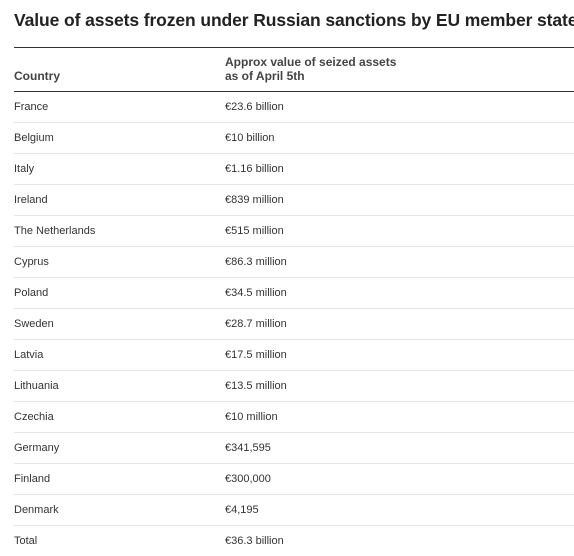 This screenshot has width=574, height=556. I want to click on country-cell: Ireland, so click(119, 200).